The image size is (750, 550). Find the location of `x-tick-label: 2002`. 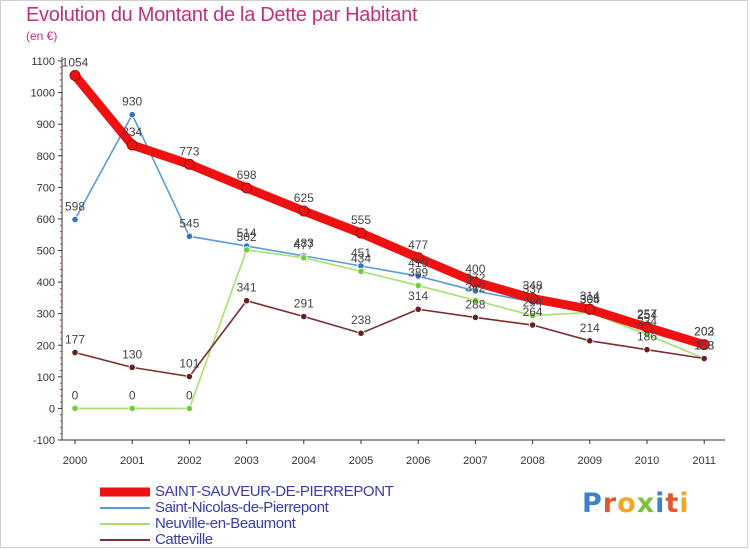

x-tick-label: 2002 is located at coordinates (189, 461).